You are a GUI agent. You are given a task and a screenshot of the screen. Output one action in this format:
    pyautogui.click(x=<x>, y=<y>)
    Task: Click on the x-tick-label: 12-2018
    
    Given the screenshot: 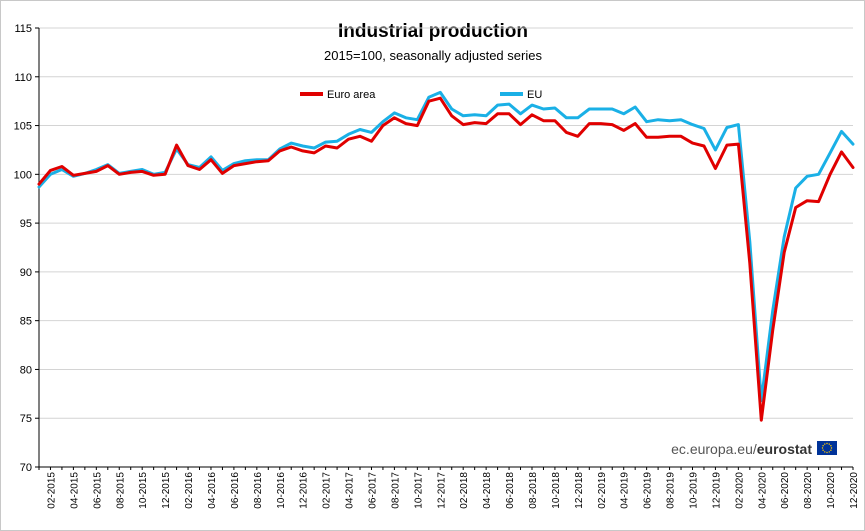 What is the action you would take?
    pyautogui.click(x=579, y=490)
    